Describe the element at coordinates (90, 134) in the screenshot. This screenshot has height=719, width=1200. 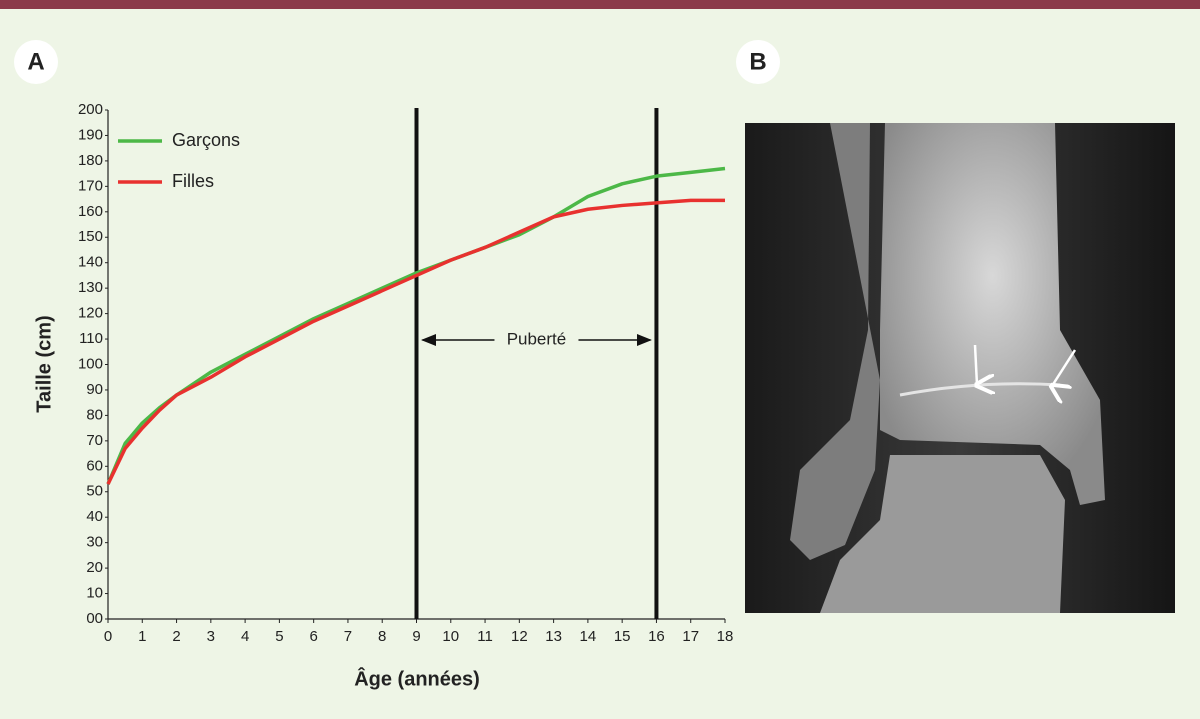
I see `y-tick-label: 190` at that location.